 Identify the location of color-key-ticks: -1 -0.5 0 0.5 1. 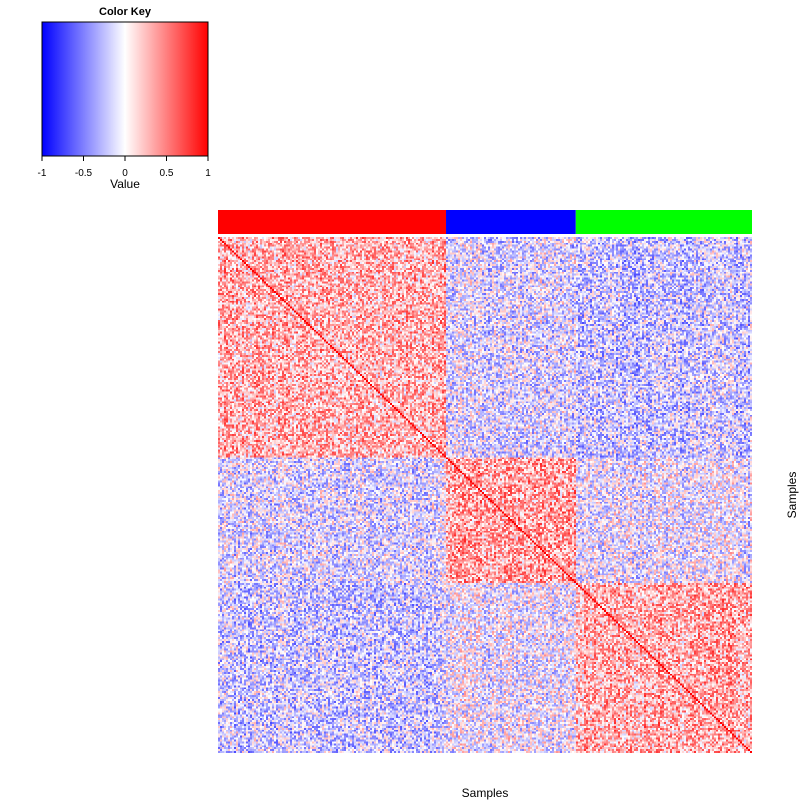
(124, 167).